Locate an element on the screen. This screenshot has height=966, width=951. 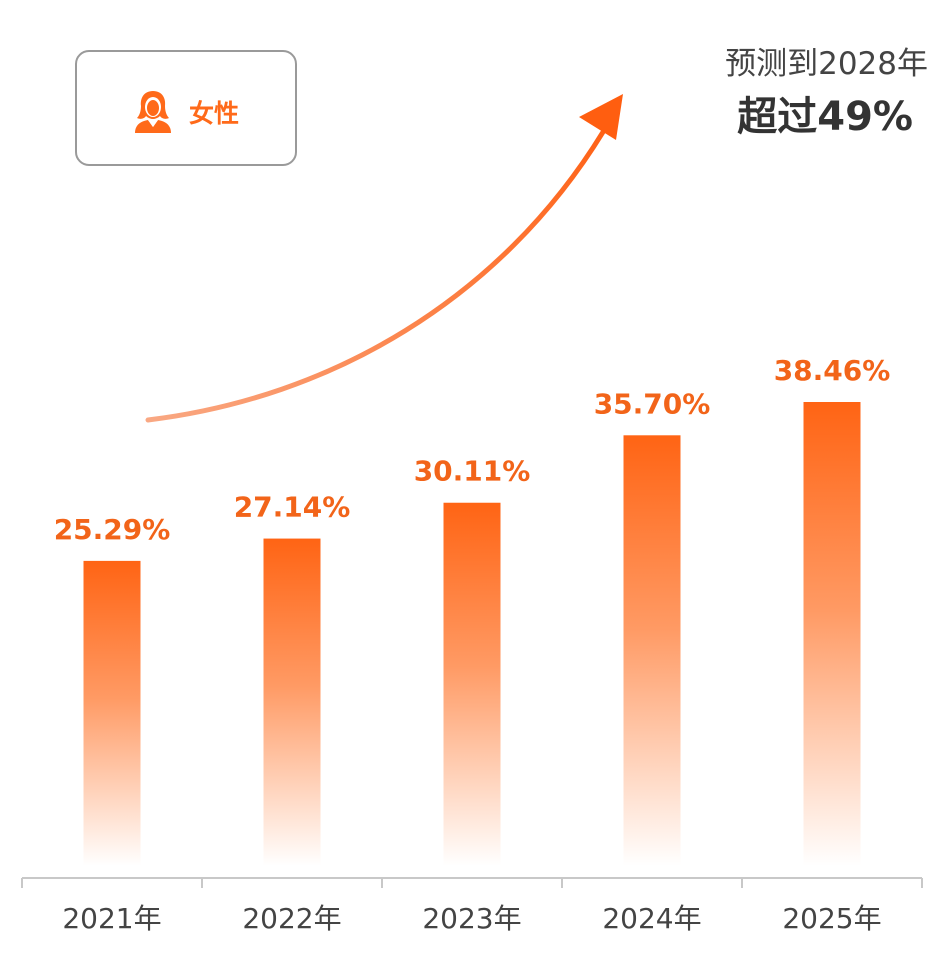
value-label: 27.14% is located at coordinates (292, 507).